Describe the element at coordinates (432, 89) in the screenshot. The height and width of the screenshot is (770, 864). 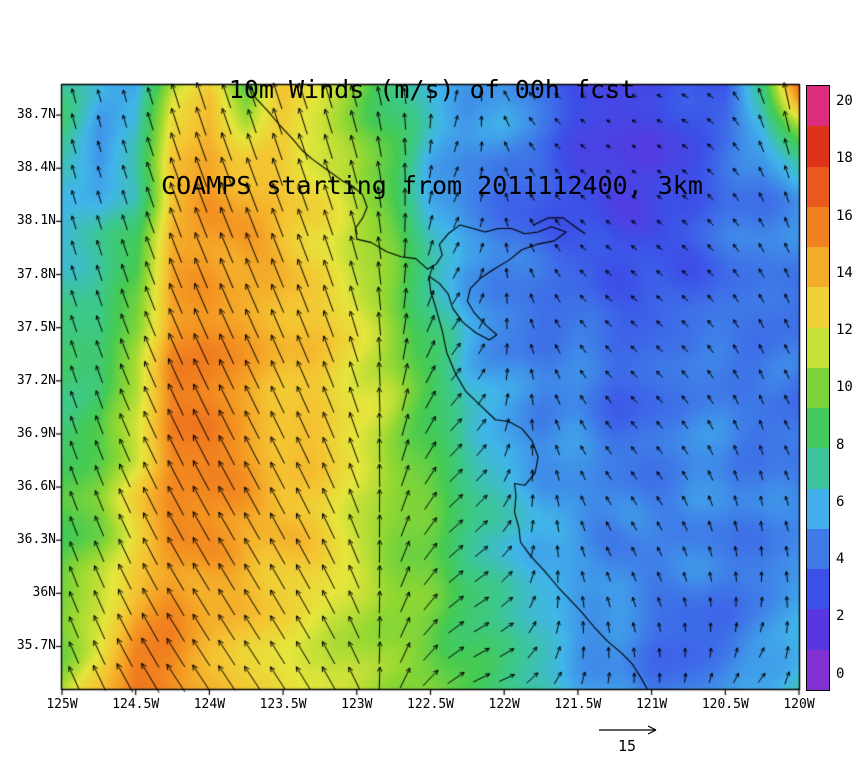
I see `title-line-1: 10m Winds (m/s) of 00h fcst` at that location.